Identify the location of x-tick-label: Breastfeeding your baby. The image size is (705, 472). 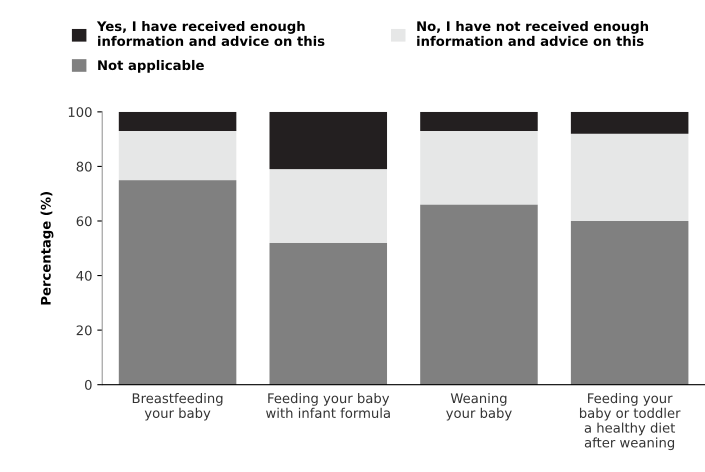
(177, 407).